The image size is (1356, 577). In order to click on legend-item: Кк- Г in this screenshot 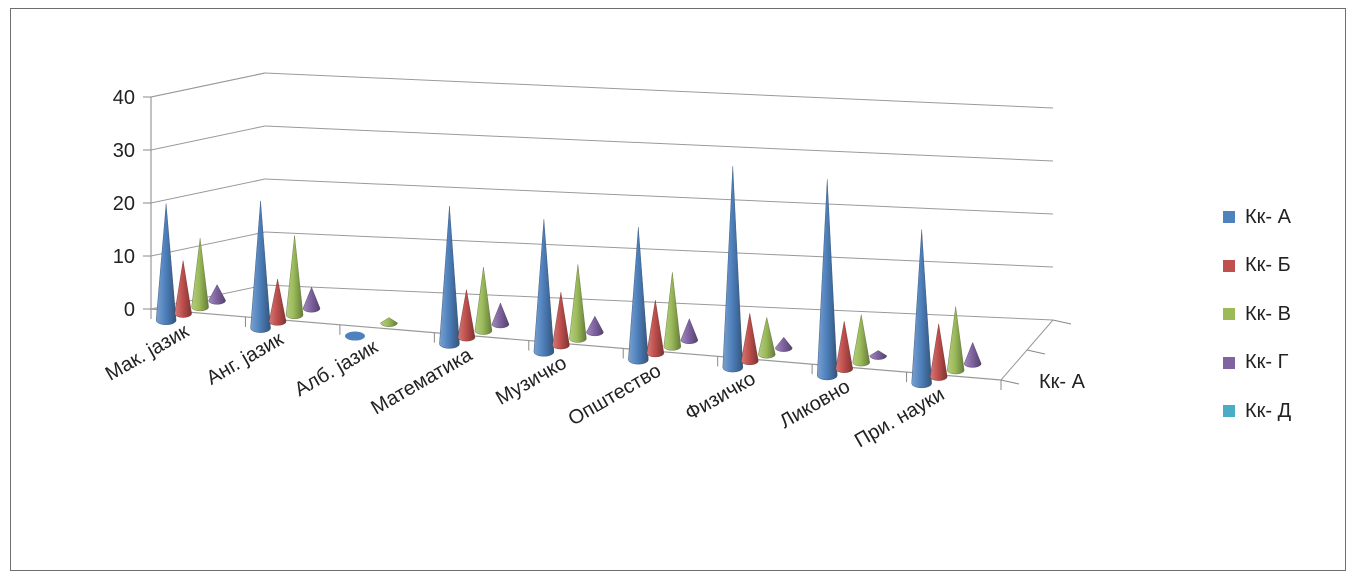, I will do `click(1288, 363)`.